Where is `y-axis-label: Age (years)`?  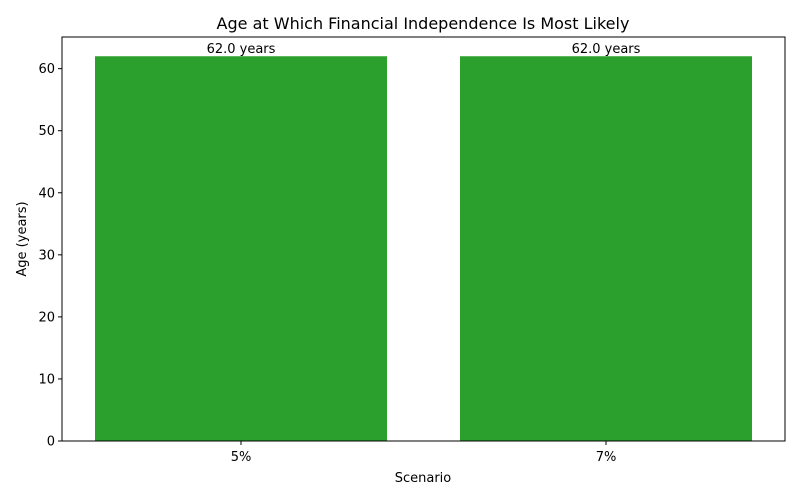
y-axis-label: Age (years) is located at coordinates (22, 238).